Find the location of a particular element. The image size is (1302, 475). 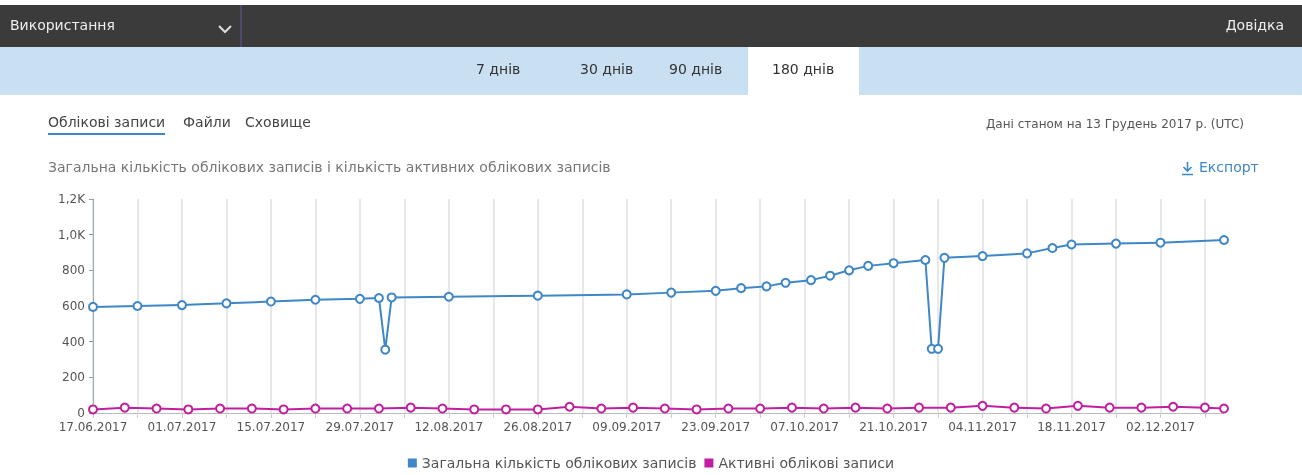

y-tick-label: 0 is located at coordinates (81, 413).